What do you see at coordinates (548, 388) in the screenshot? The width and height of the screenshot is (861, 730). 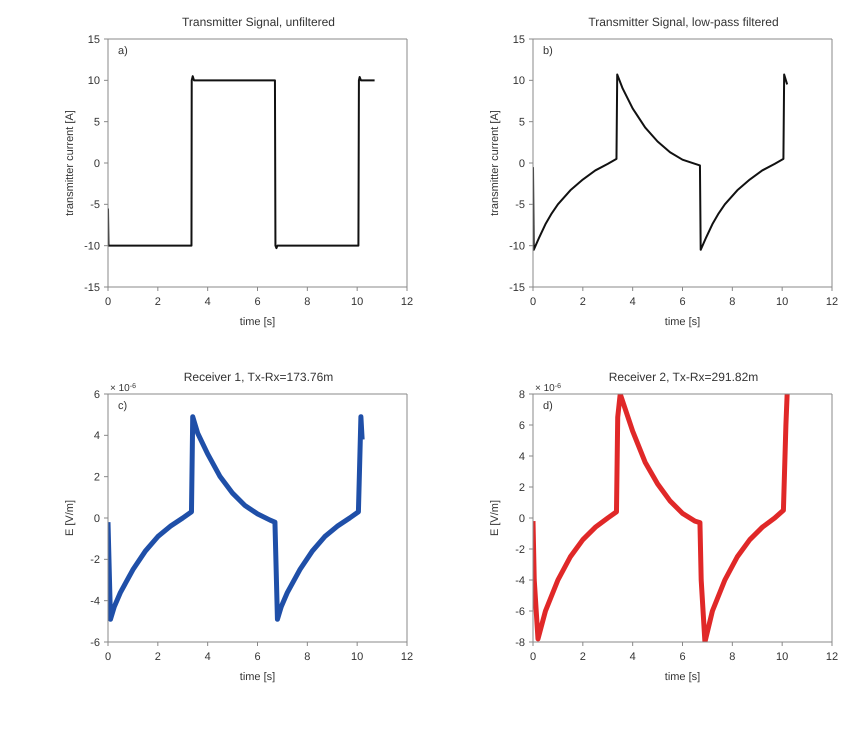 I see `annotation: × 10$^{-6}$` at bounding box center [548, 388].